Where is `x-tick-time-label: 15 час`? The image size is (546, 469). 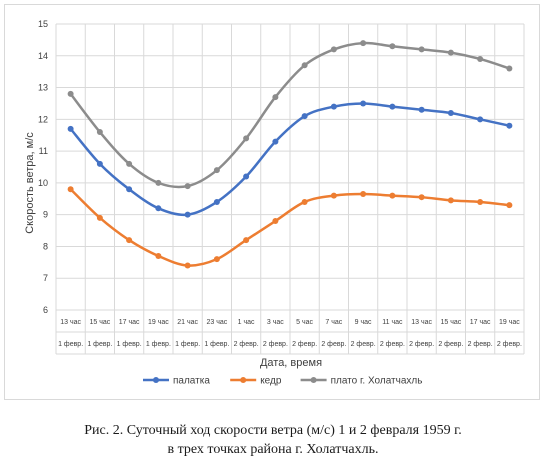
x-tick-time-label: 15 час is located at coordinates (450, 322).